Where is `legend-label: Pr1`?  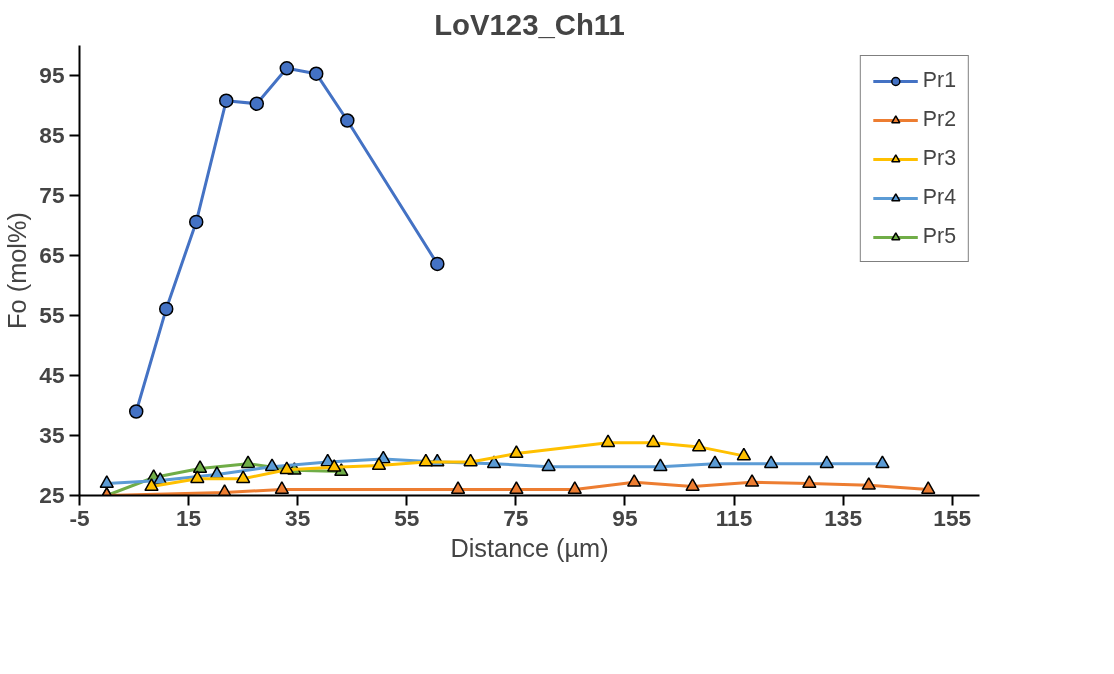
legend-label: Pr1 is located at coordinates (939, 80).